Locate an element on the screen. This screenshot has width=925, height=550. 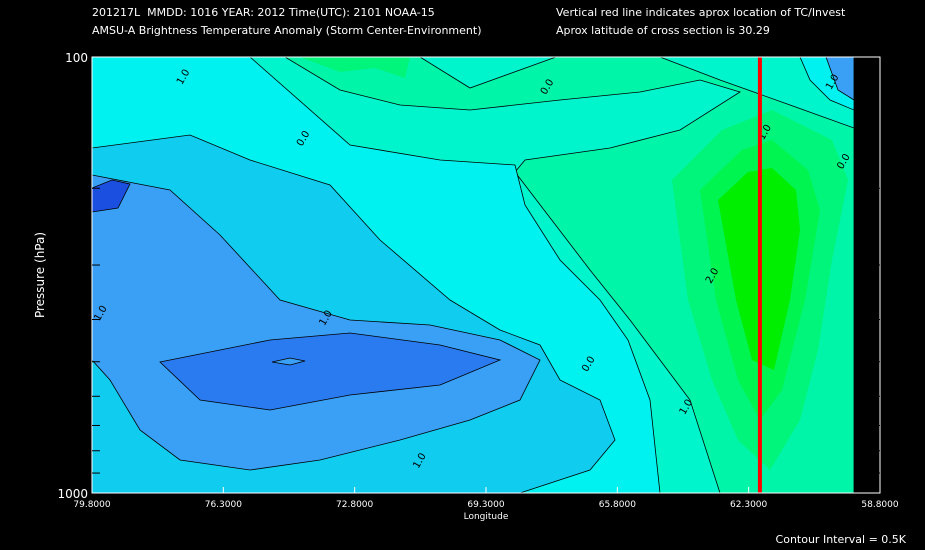
contour-interval-label: Contour Interval = 0.5K is located at coordinates (841, 539).